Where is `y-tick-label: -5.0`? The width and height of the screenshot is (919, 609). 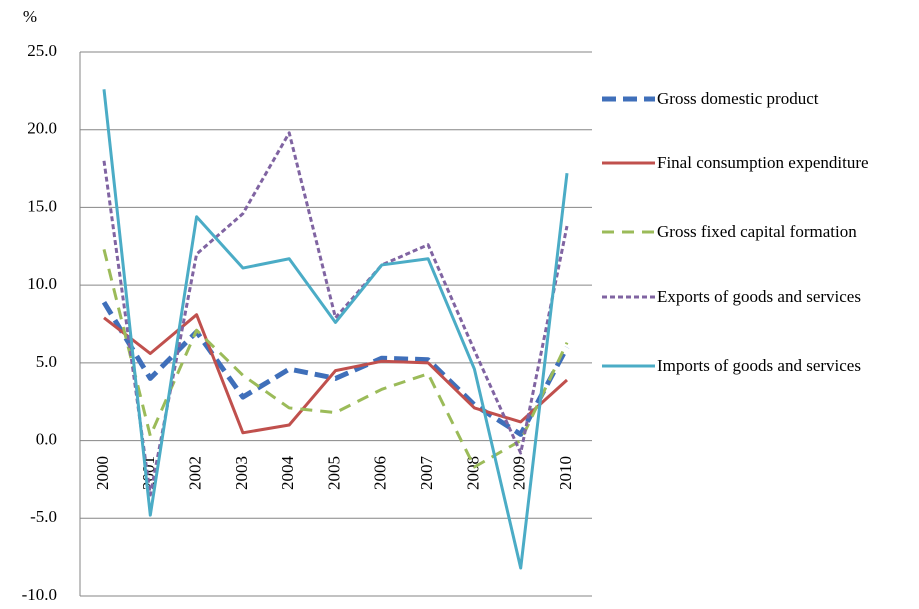
y-tick-label: -5.0 is located at coordinates (43, 516).